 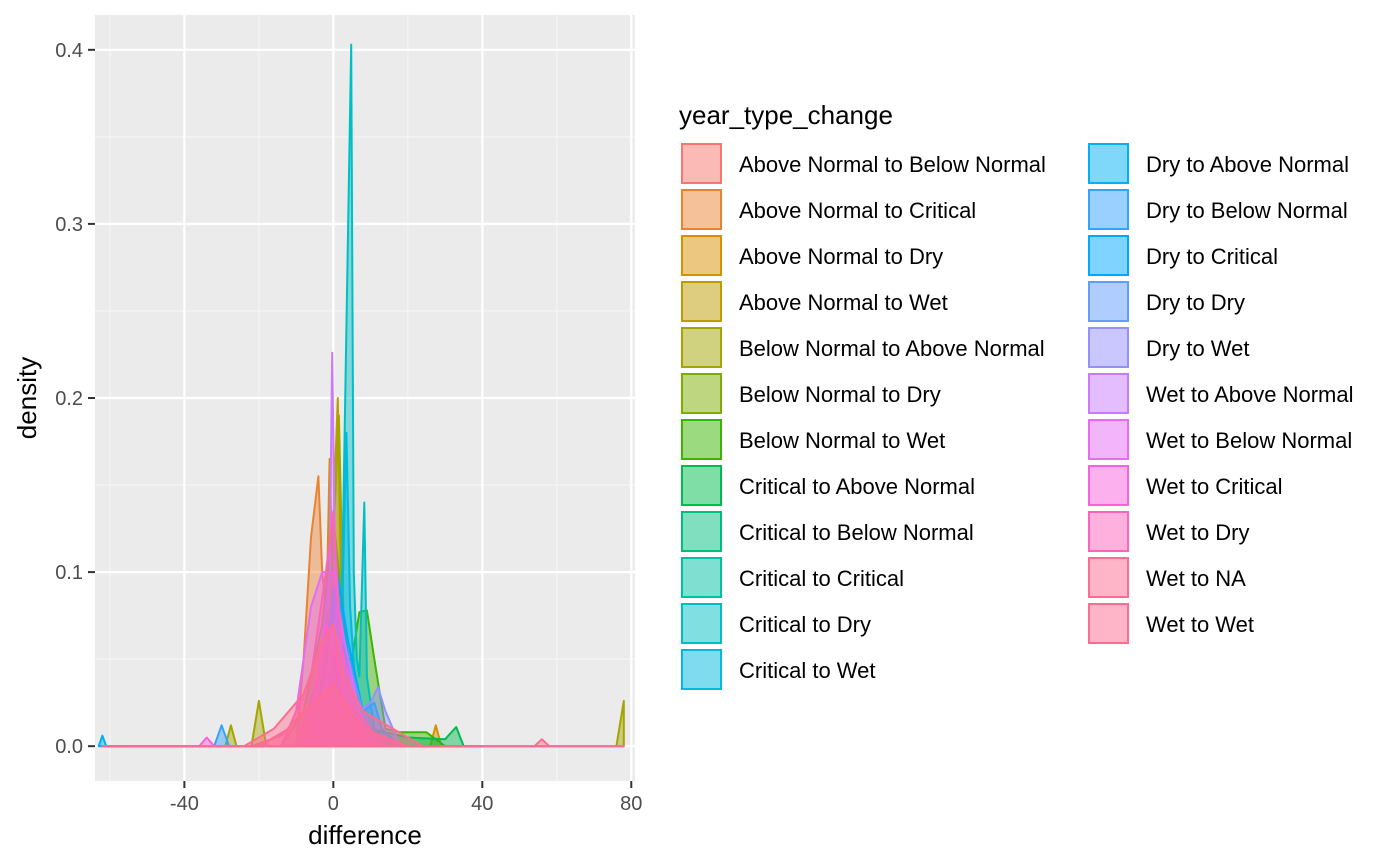 I want to click on x-axis: -40 0 40 80, so click(x=406, y=798).